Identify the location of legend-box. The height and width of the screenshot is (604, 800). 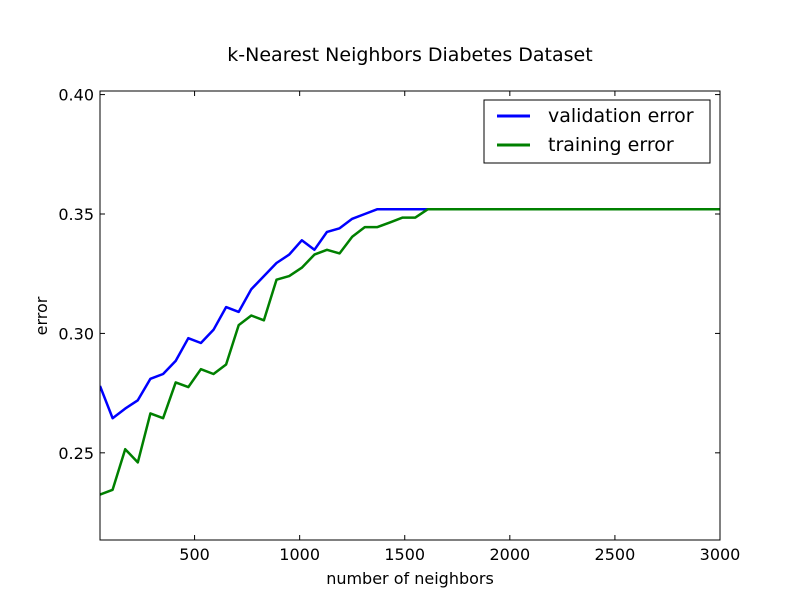
(597, 131).